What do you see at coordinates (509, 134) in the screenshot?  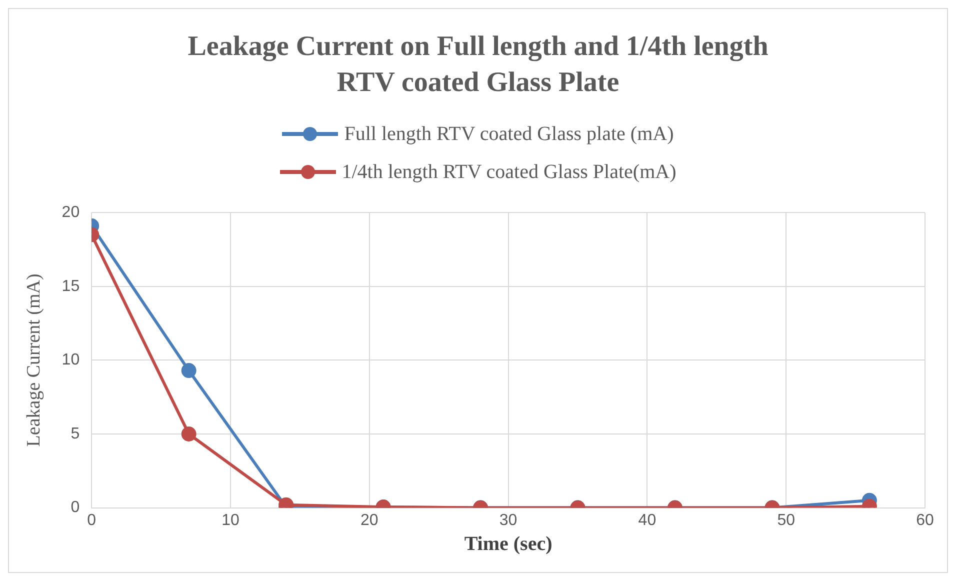 I see `legend-label: Full length RTV coated Glass plate (mA)` at bounding box center [509, 134].